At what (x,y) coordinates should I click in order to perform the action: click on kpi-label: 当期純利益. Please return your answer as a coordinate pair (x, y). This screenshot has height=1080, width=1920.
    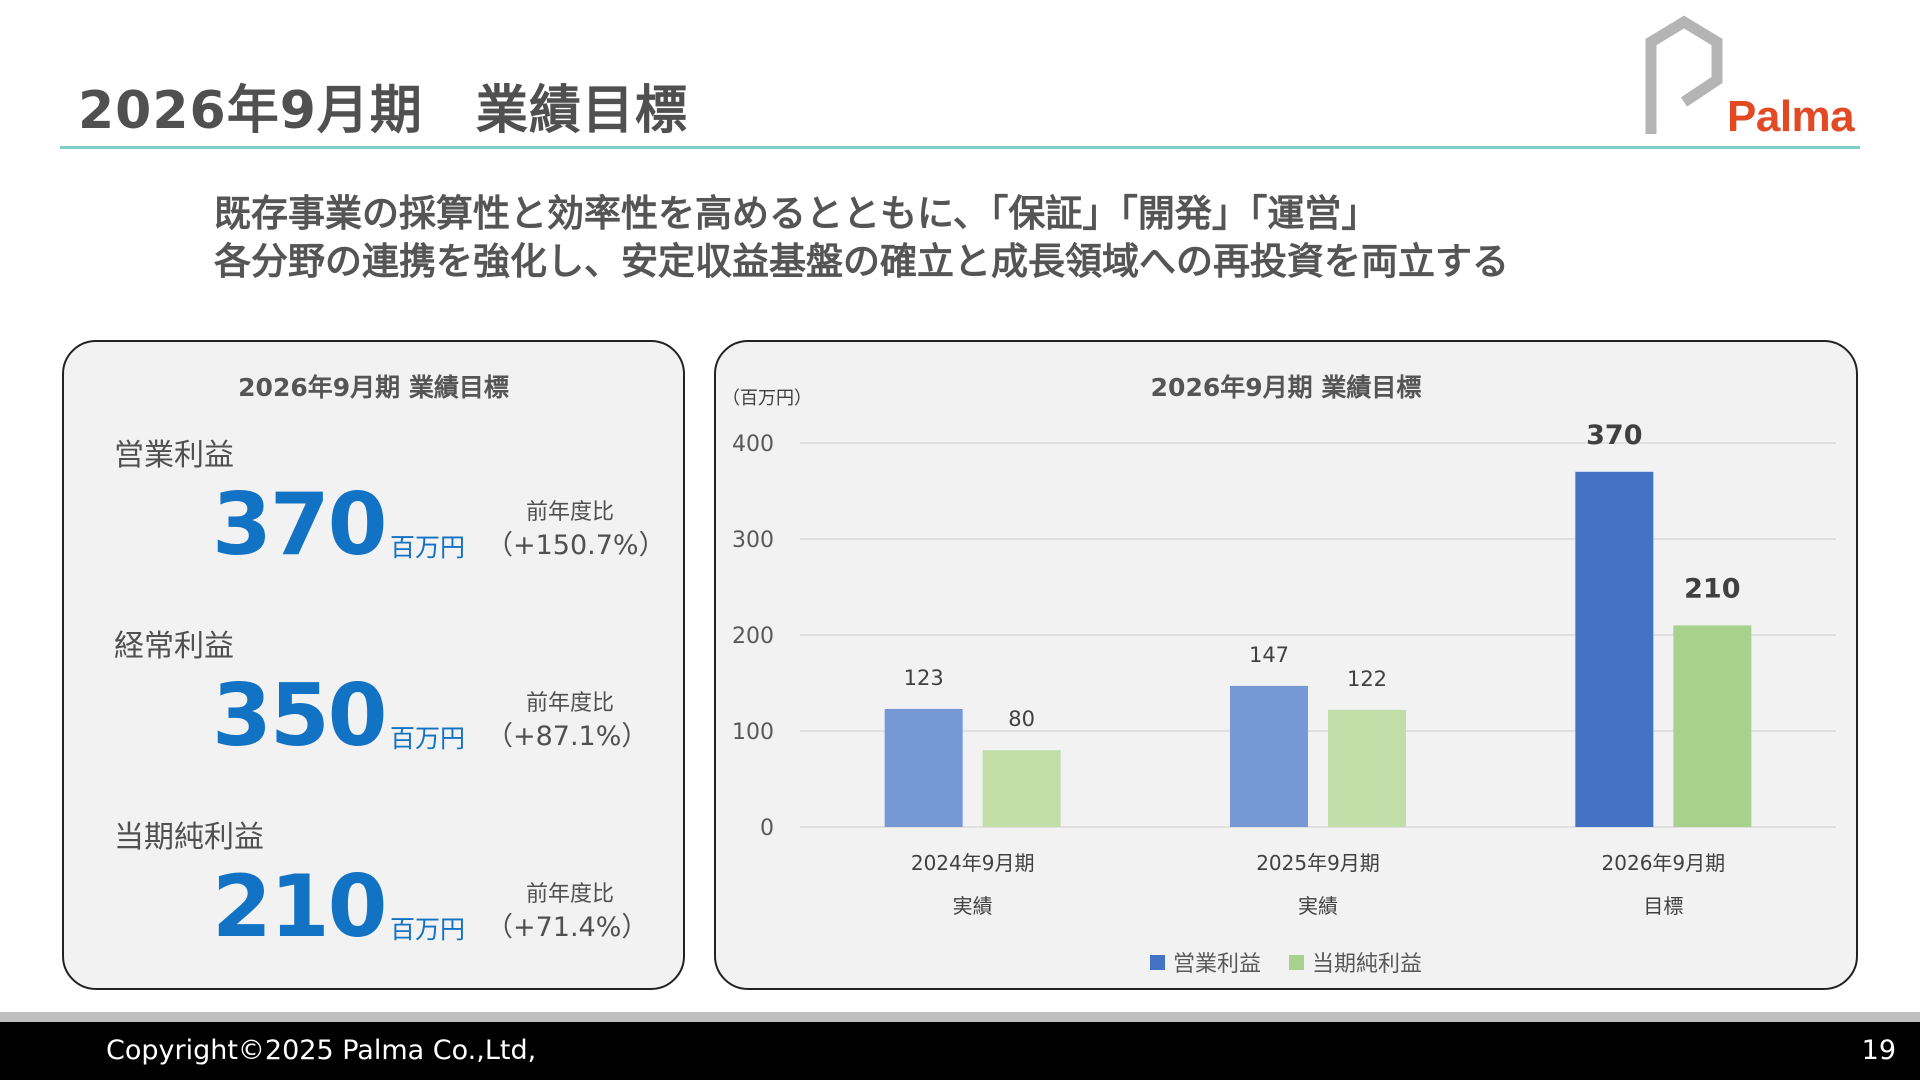
    Looking at the image, I should click on (189, 837).